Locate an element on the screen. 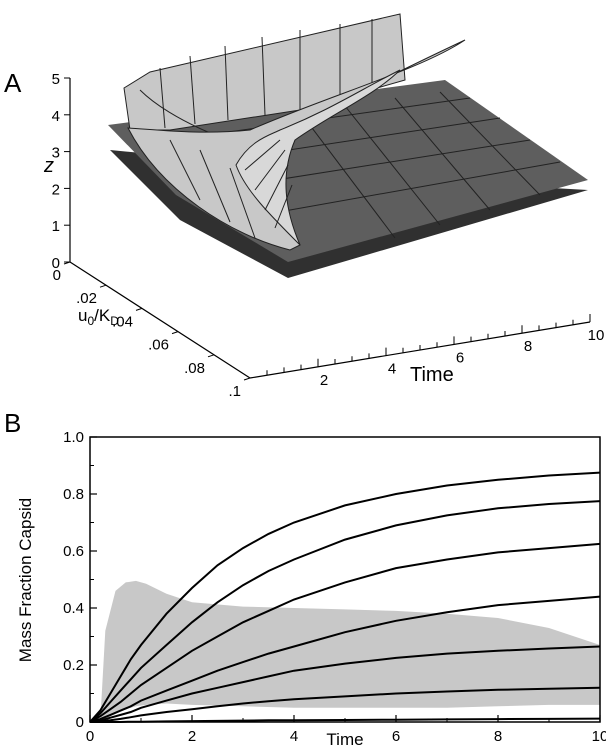 This screenshot has width=606, height=749. z-tick-label: 4 is located at coordinates (56, 116).